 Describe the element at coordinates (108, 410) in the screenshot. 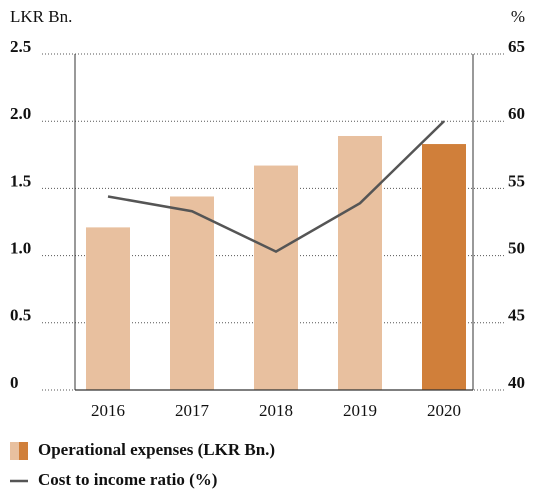

I see `x-tick-label: 2016` at that location.